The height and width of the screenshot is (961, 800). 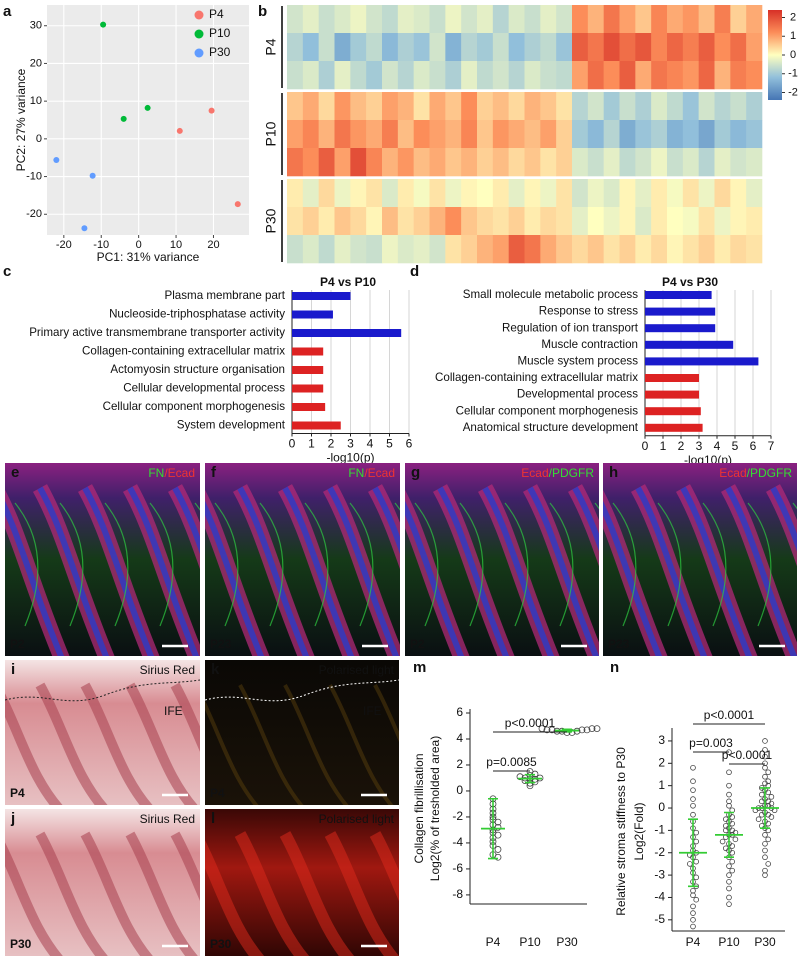 What do you see at coordinates (729, 942) in the screenshot?
I see `x-tick-label: P10` at bounding box center [729, 942].